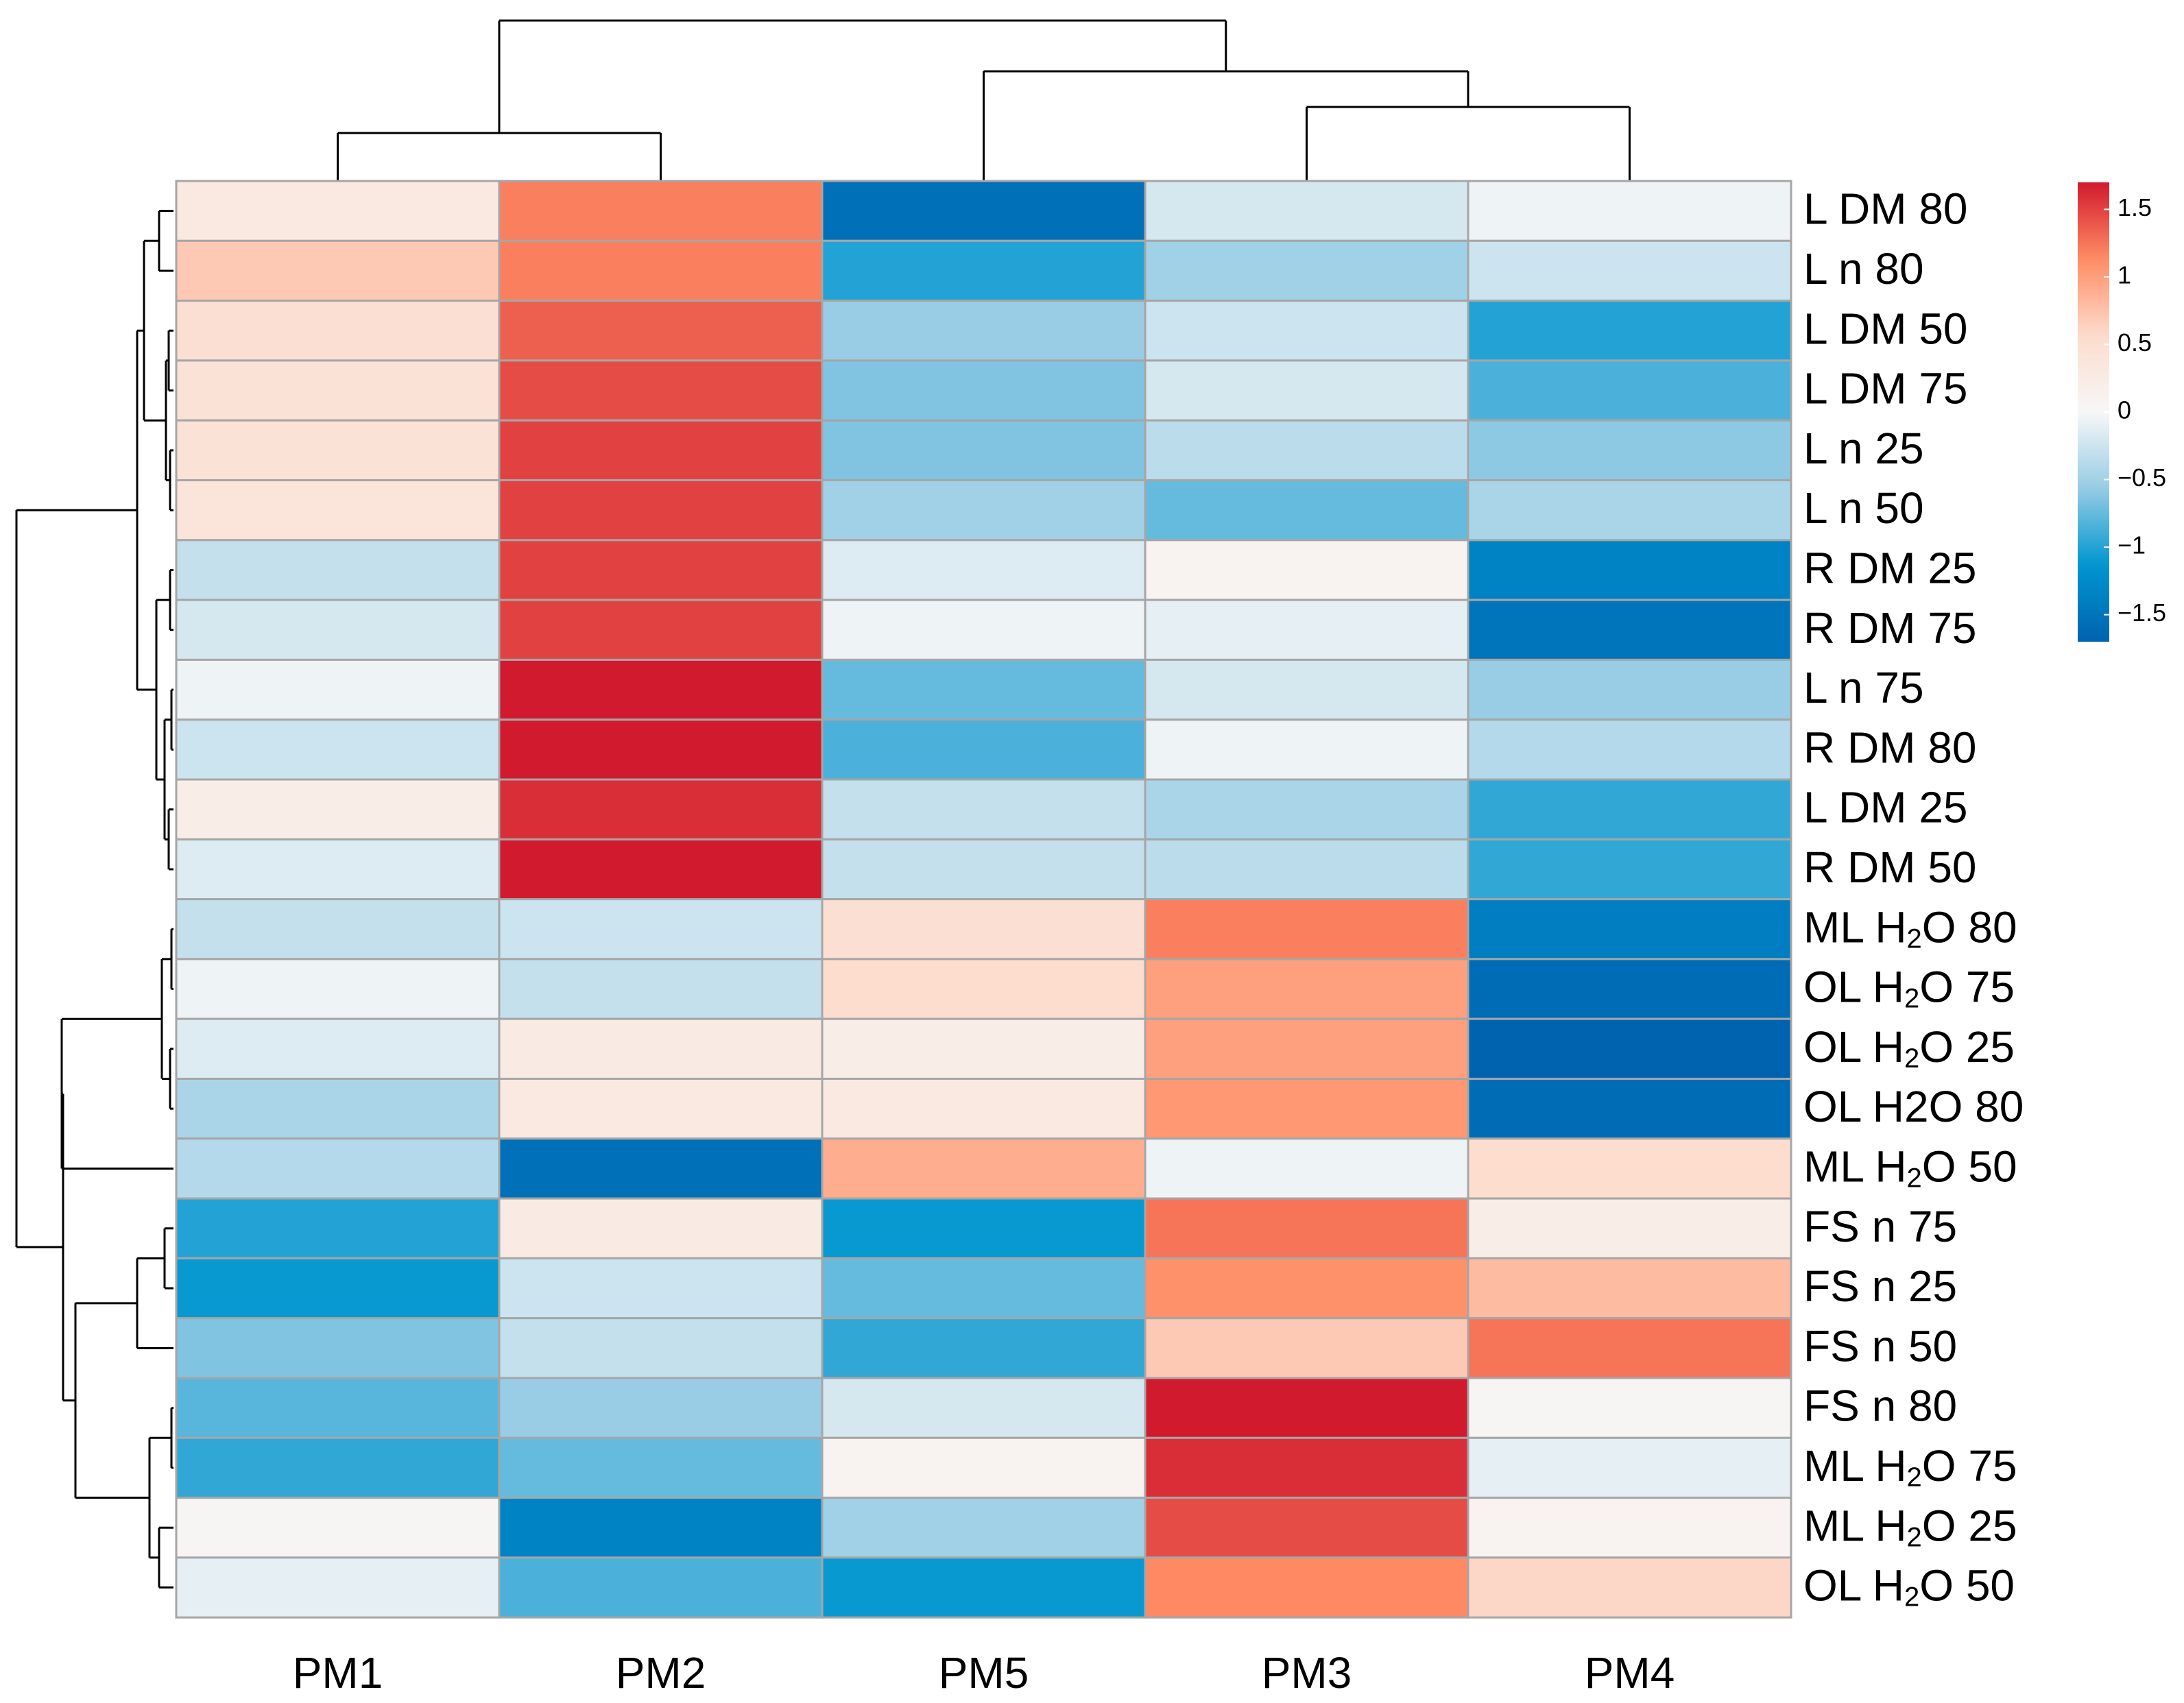 This screenshot has height=1703, width=2184. Describe the element at coordinates (984, 1673) in the screenshot. I see `column-label: PM5` at that location.